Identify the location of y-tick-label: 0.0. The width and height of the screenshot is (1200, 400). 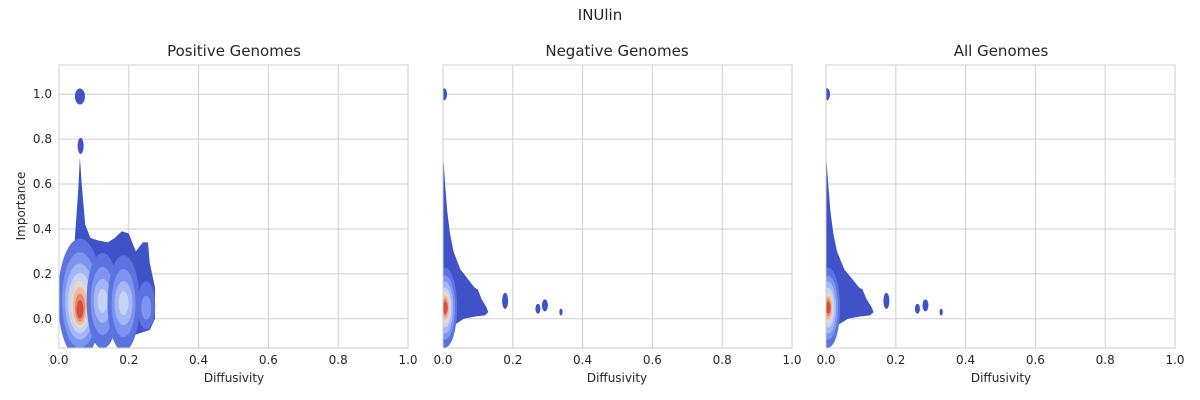
(42, 319).